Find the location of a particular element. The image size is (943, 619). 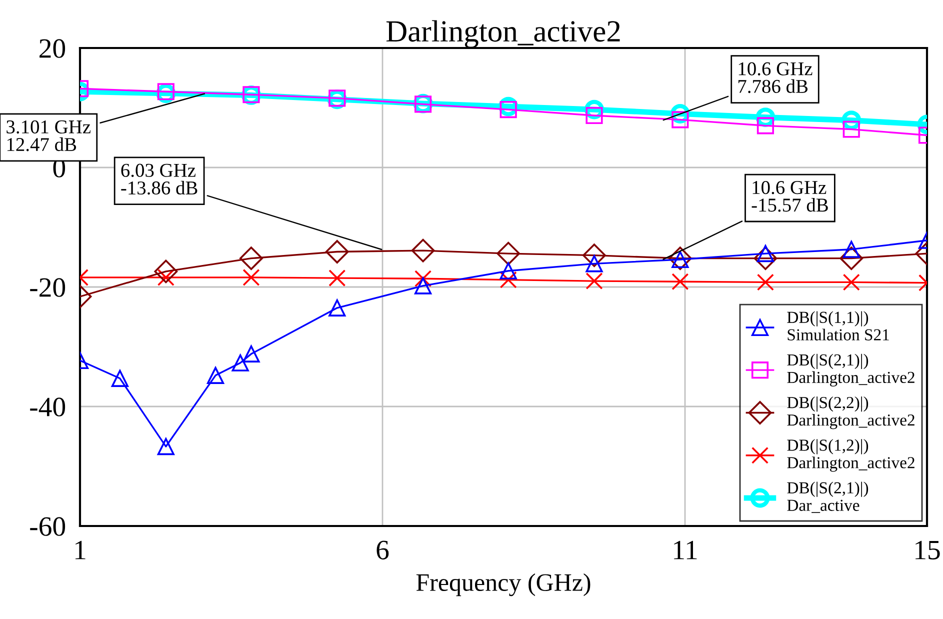

legend-label: DB(|S(2,2)|) Darlington_active2 is located at coordinates (850, 413).